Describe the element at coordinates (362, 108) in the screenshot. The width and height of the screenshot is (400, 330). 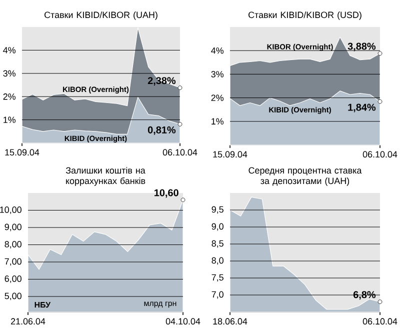
I see `data-label: 1,84%` at that location.